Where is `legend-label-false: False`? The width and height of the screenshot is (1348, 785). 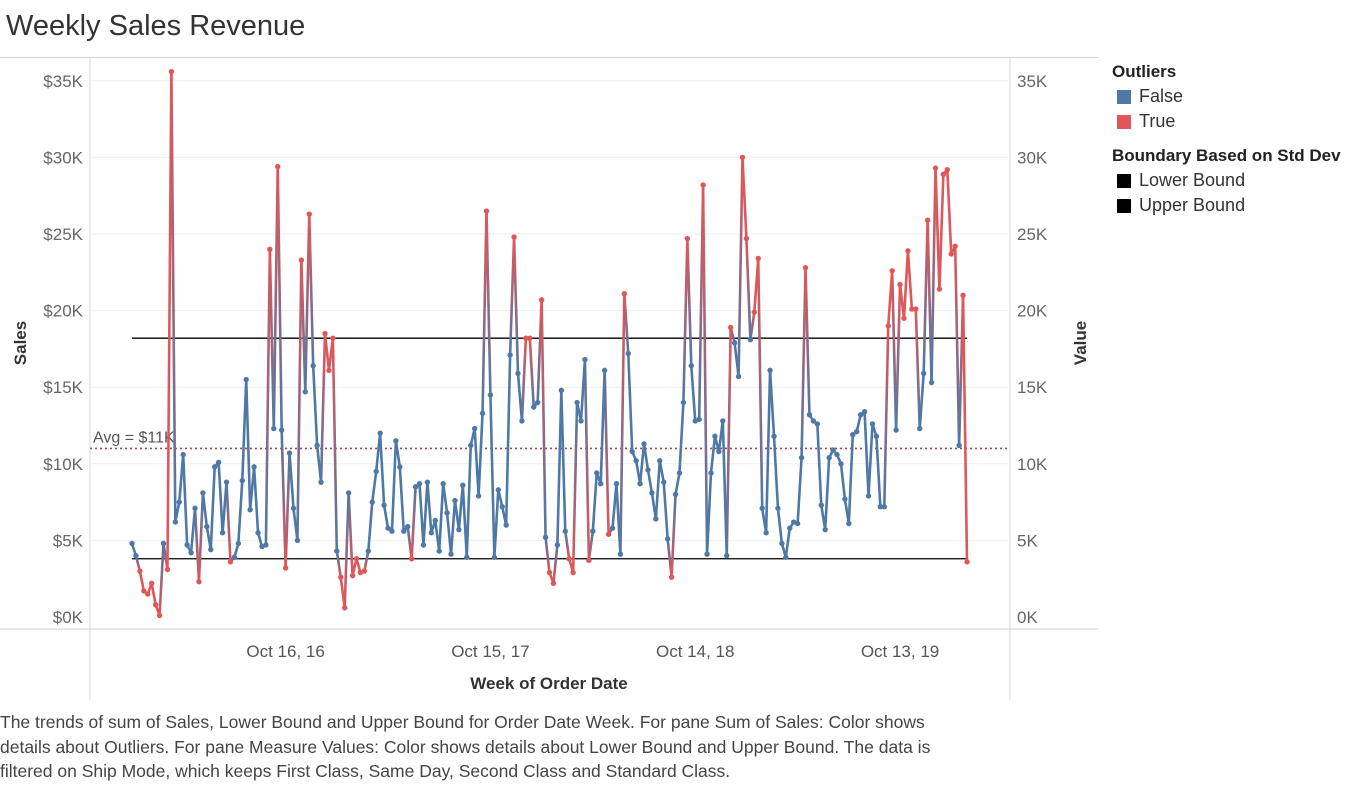
legend-label-false: False is located at coordinates (1161, 96).